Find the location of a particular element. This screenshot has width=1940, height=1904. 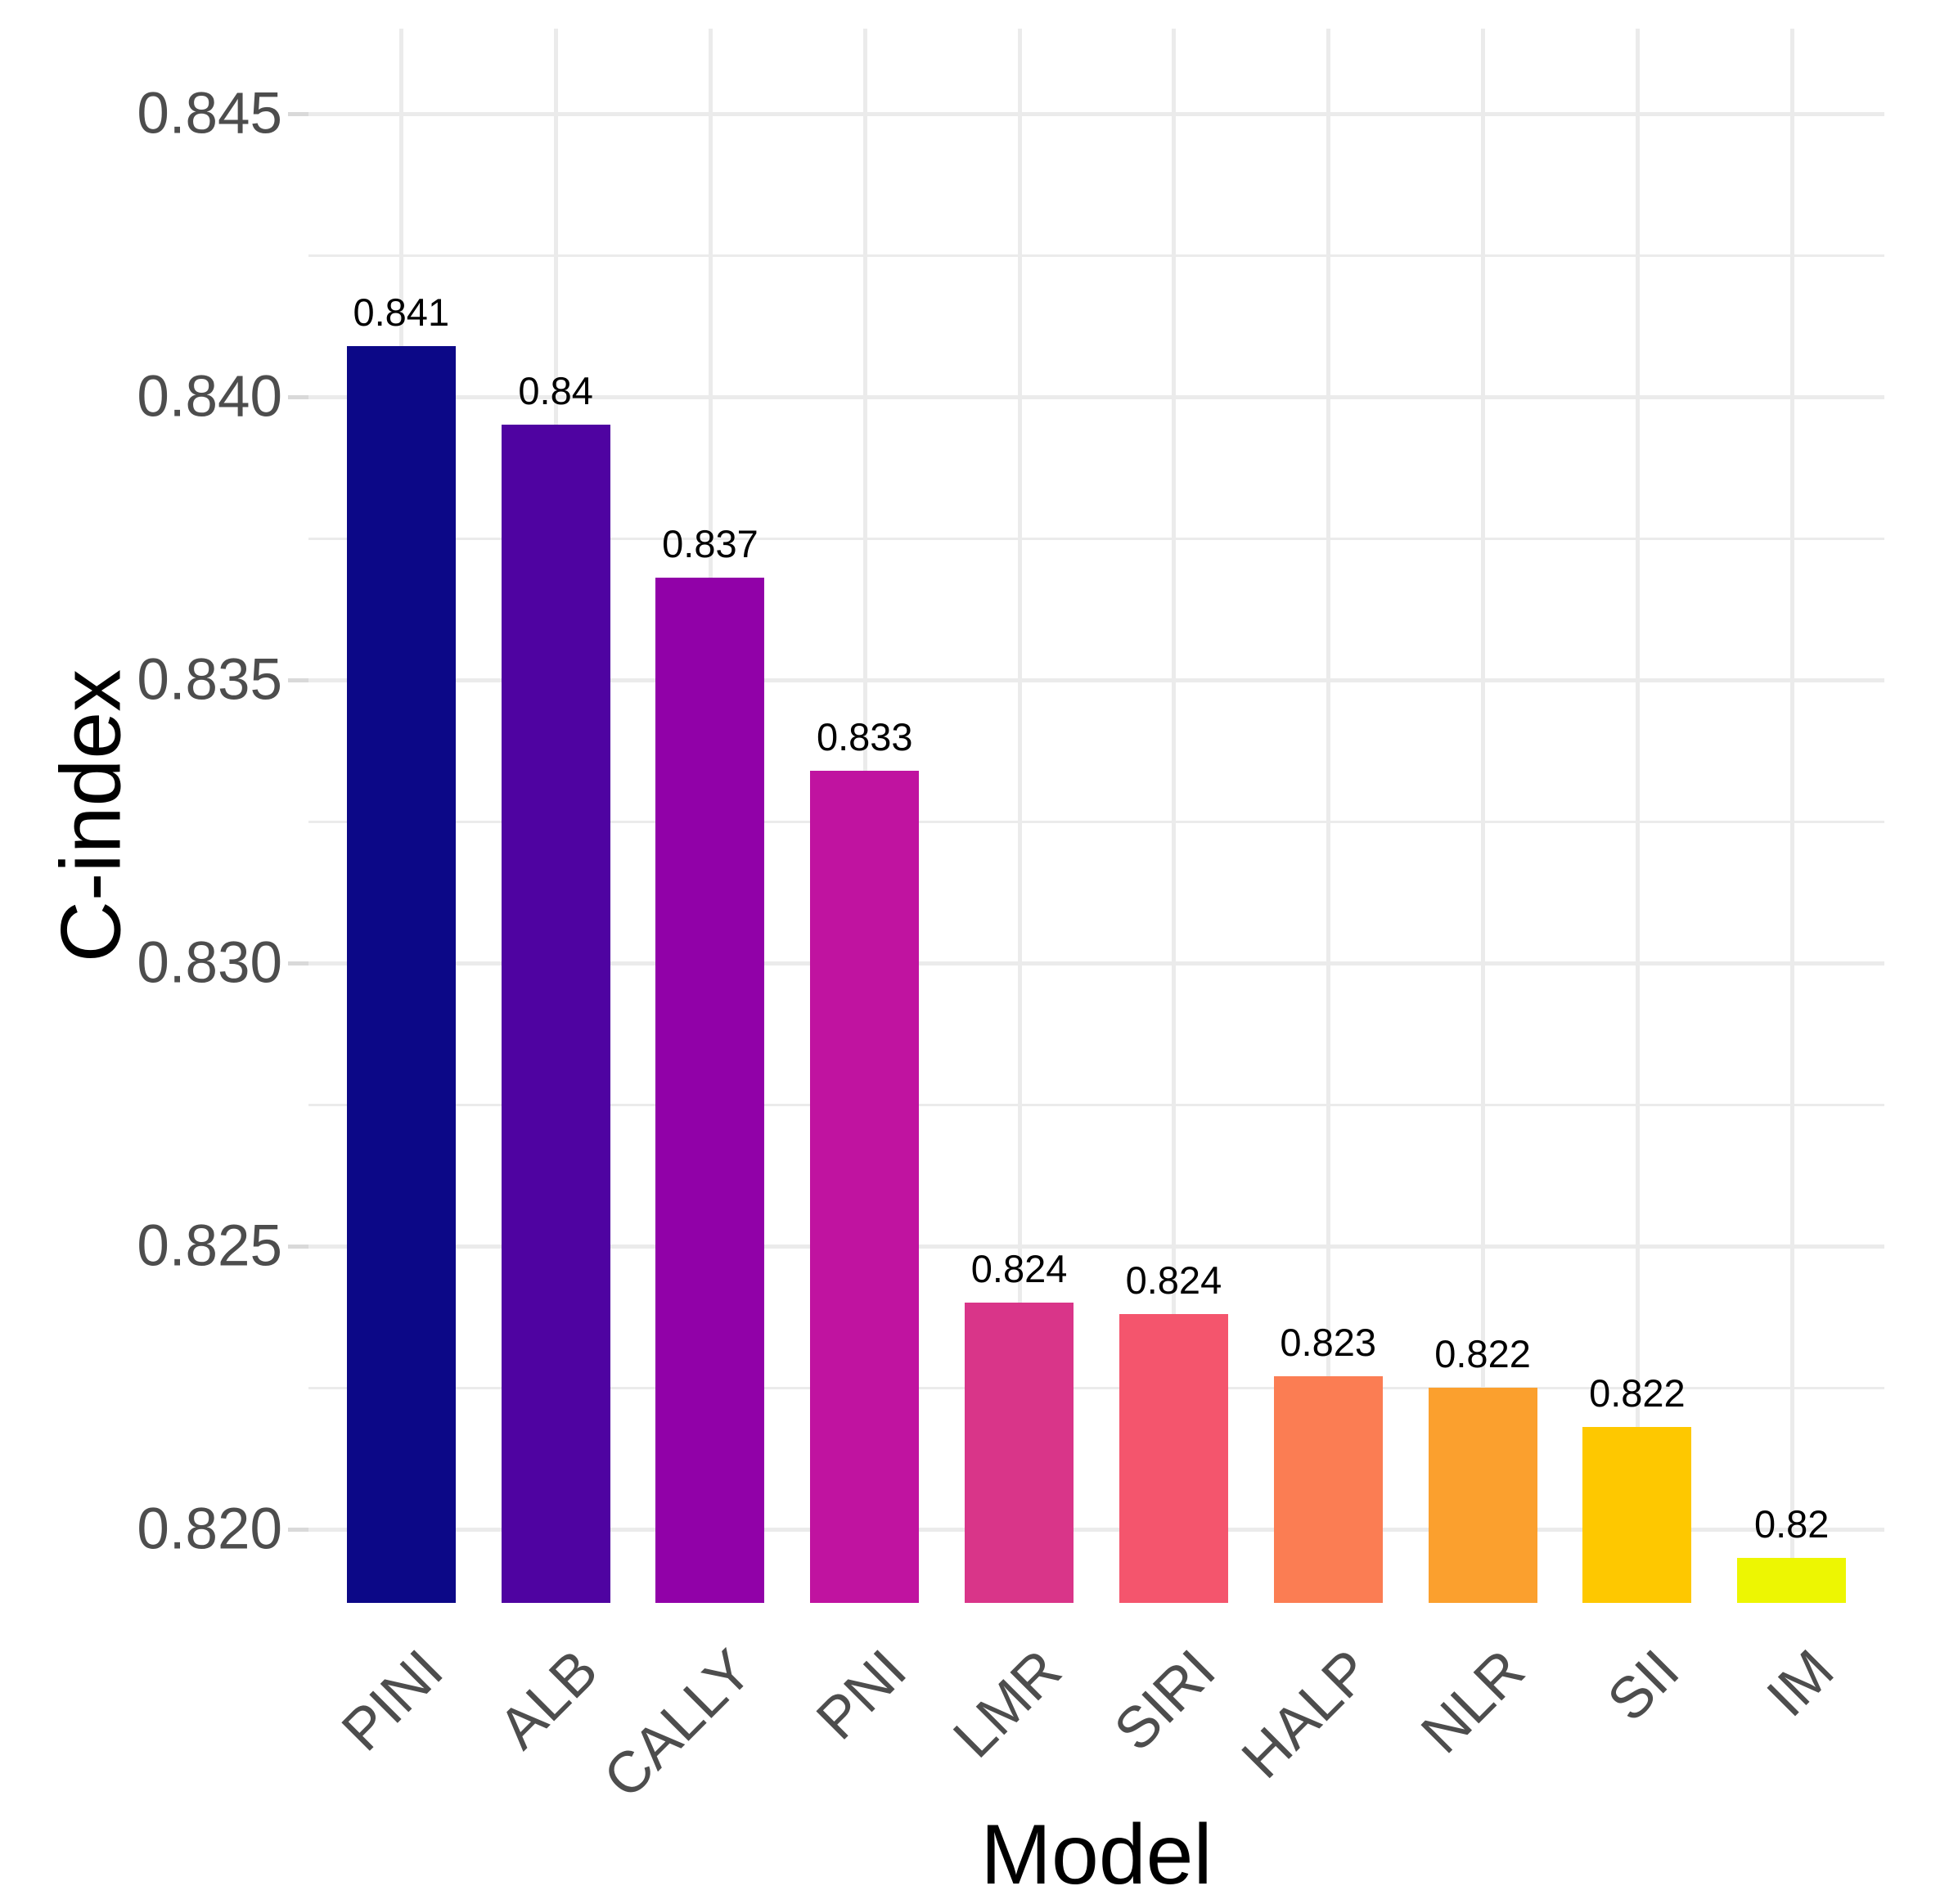

x-tick-label: NLR is located at coordinates (1473, 1702).